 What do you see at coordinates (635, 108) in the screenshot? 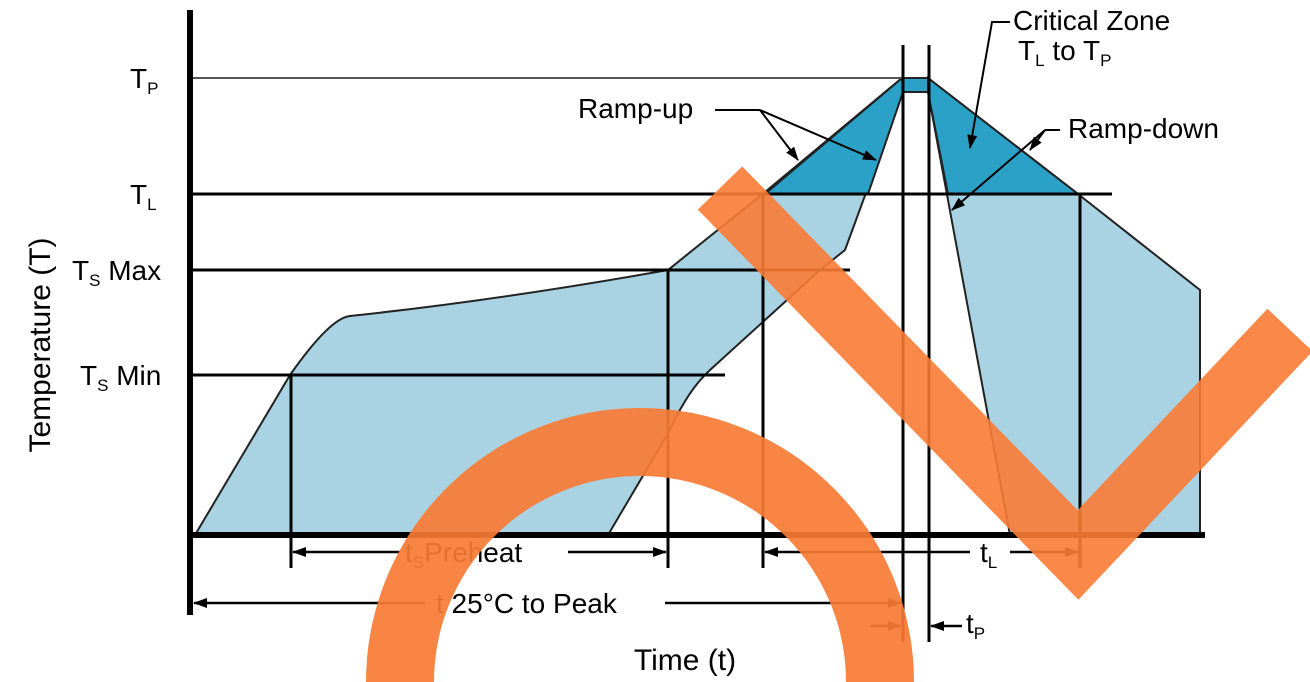
I see `ramp-up-label: Ramp-up` at bounding box center [635, 108].